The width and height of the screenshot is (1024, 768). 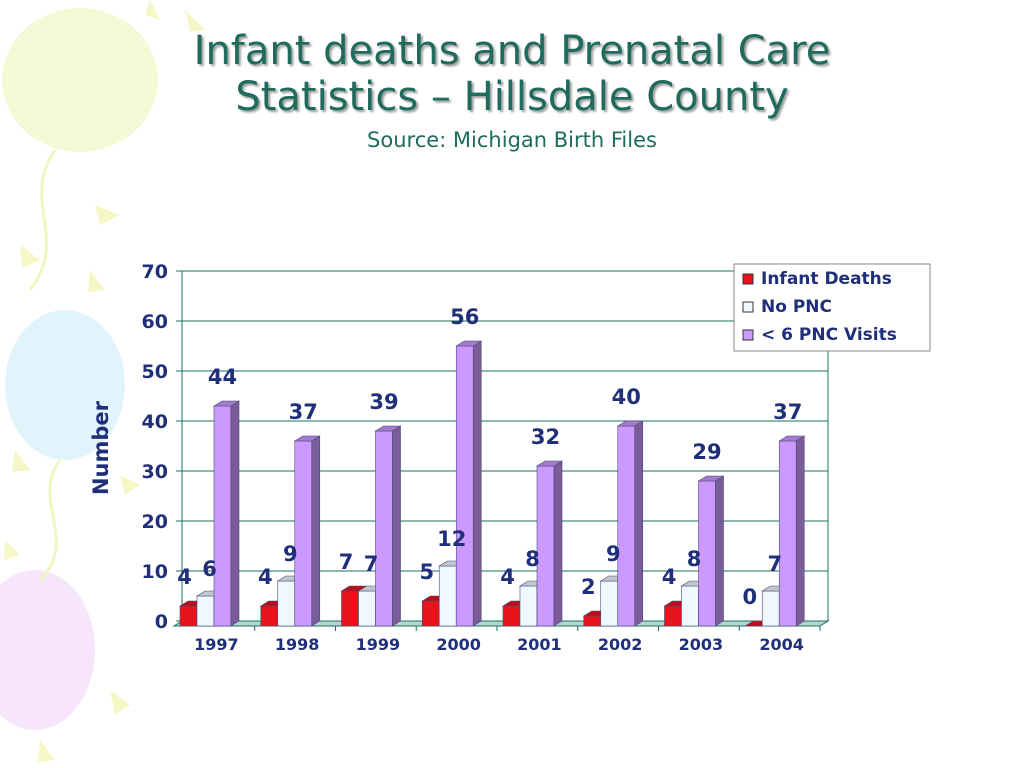 What do you see at coordinates (749, 597) in the screenshot?
I see `data-label: 0` at bounding box center [749, 597].